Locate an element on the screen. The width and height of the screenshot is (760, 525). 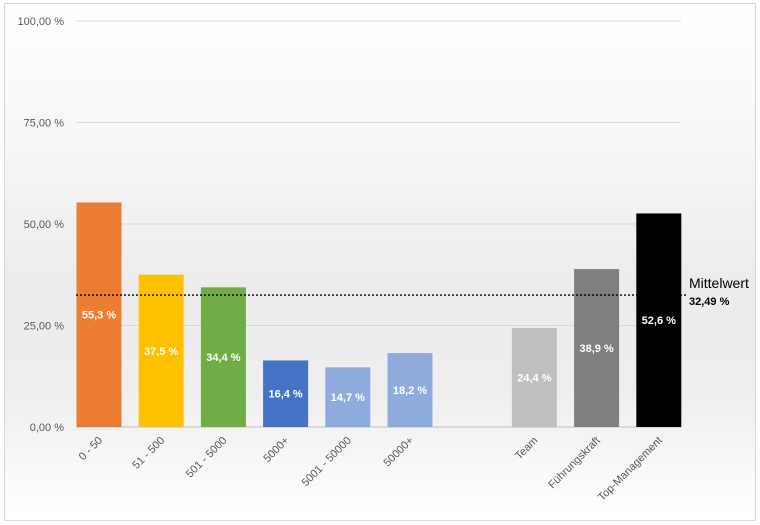
x-tick-label: Top-Management is located at coordinates (630, 469).